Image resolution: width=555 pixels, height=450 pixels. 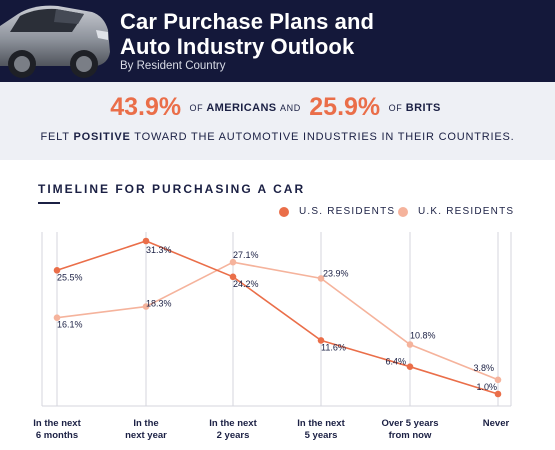 I want to click on chart-title-rule, so click(x=49, y=203).